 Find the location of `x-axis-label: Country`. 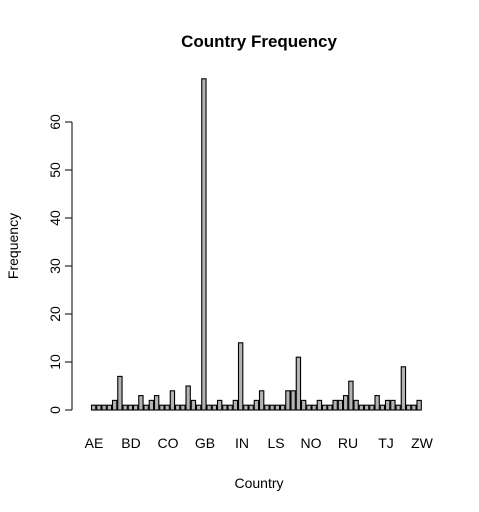

x-axis-label: Country is located at coordinates (258, 483).